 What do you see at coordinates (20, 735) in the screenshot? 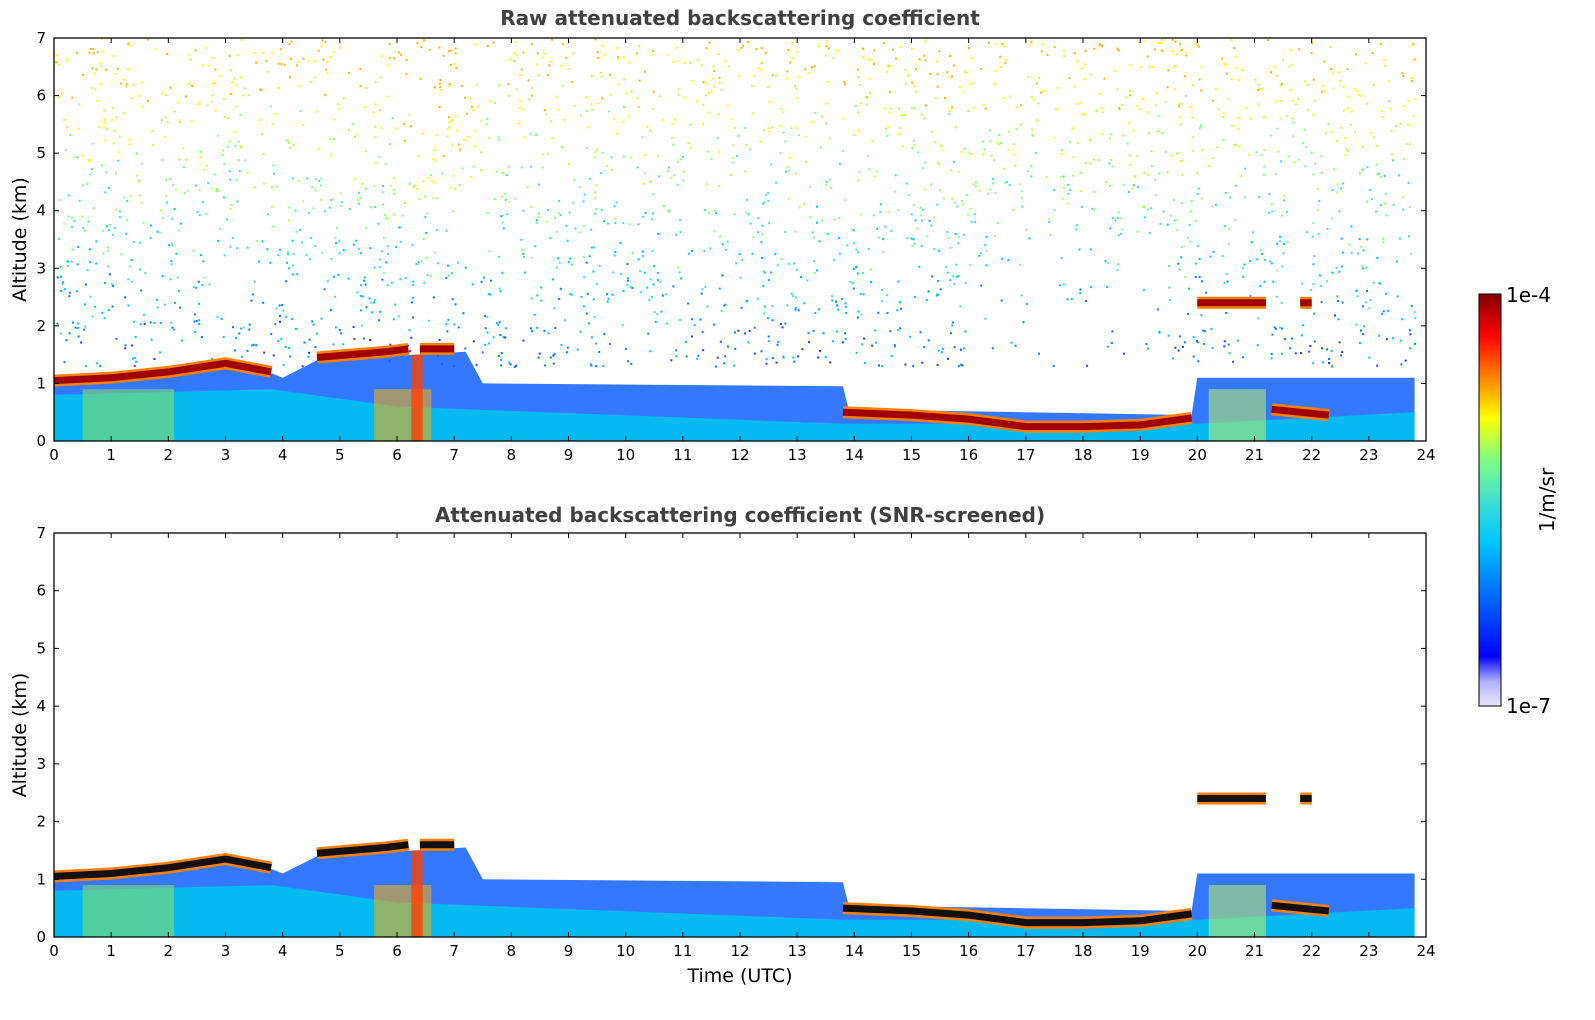
I see `bottom-y-axis-label: Altitude (km)` at bounding box center [20, 735].